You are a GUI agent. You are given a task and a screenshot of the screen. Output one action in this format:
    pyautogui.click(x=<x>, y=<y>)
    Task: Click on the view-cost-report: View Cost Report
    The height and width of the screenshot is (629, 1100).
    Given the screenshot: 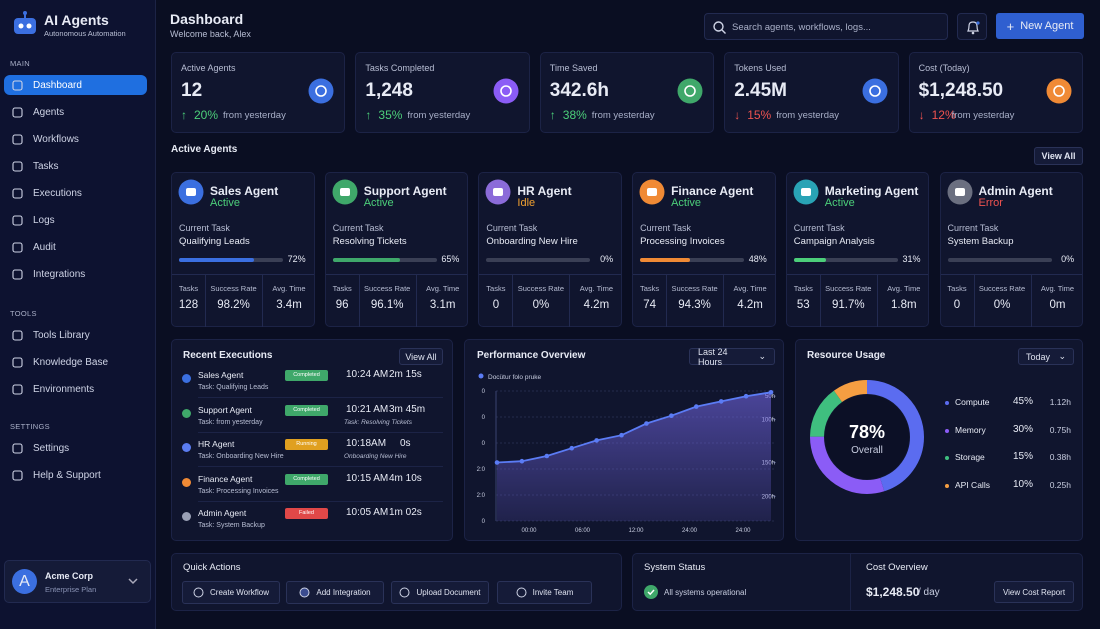 What is the action you would take?
    pyautogui.click(x=1034, y=592)
    